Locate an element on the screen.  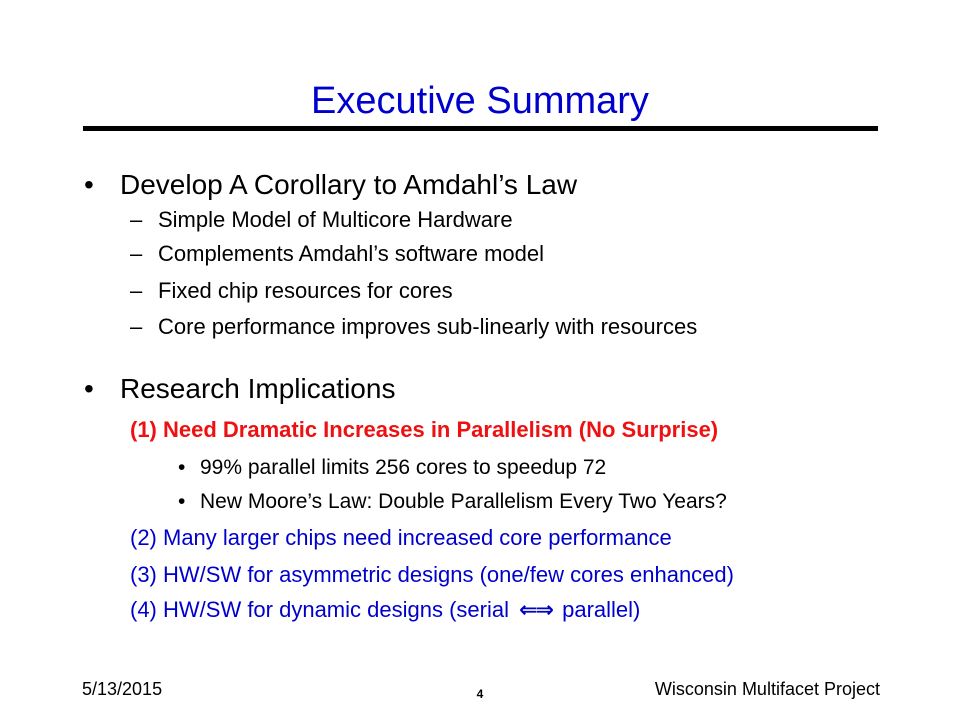
sub-bullet-text: Fixed chip resources for cores is located at coordinates (305, 290).